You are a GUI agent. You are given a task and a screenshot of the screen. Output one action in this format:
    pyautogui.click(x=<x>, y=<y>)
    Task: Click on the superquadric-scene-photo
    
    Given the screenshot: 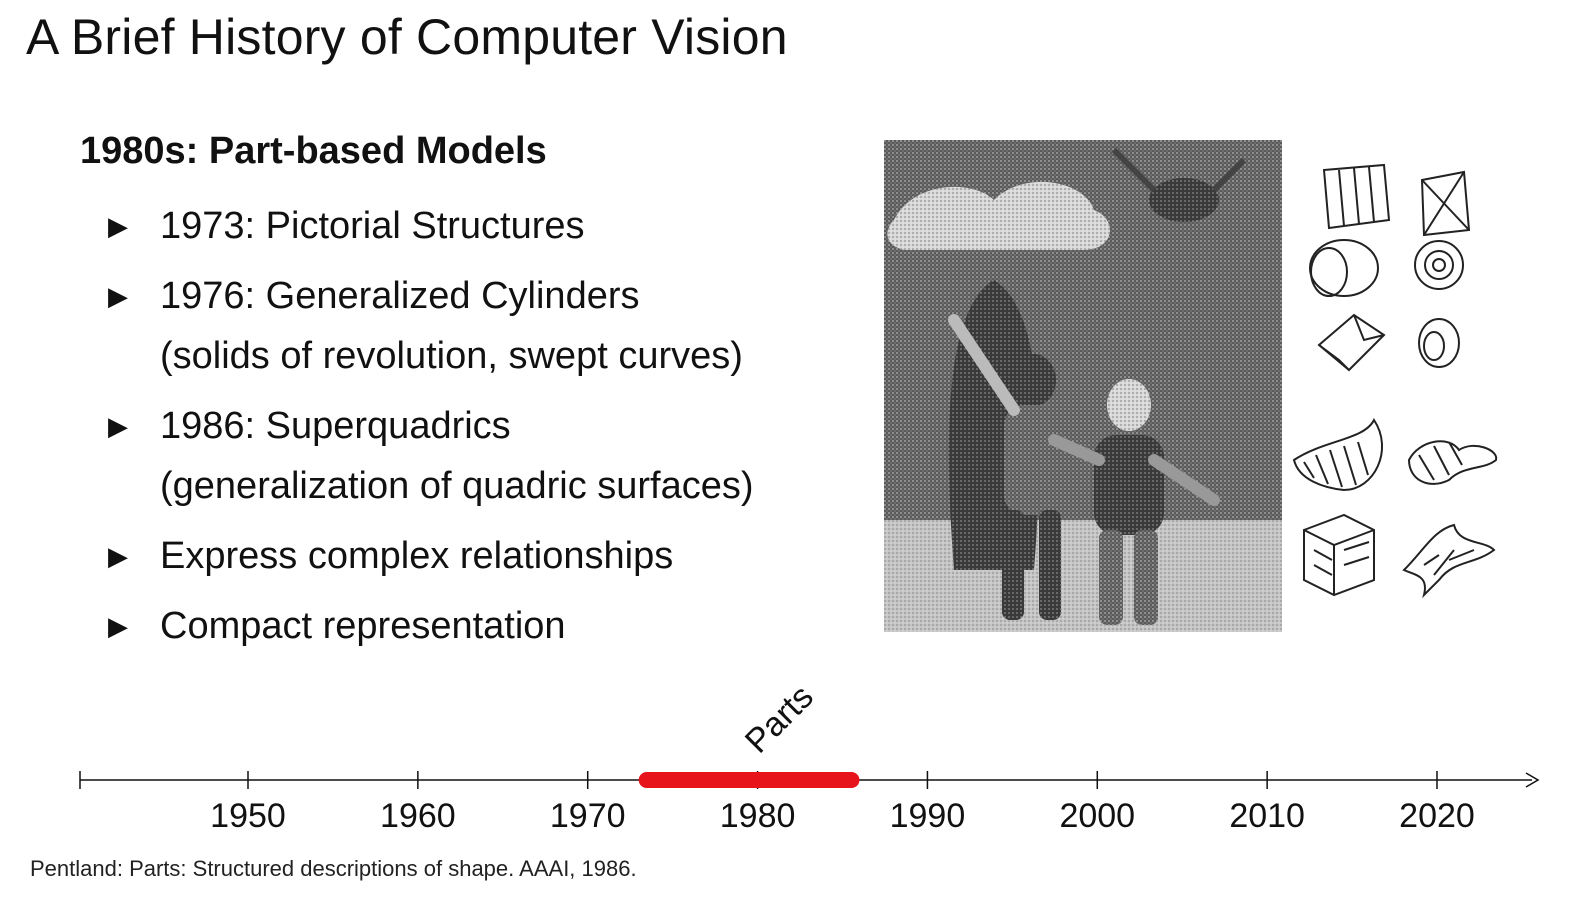 What is the action you would take?
    pyautogui.click(x=1083, y=386)
    